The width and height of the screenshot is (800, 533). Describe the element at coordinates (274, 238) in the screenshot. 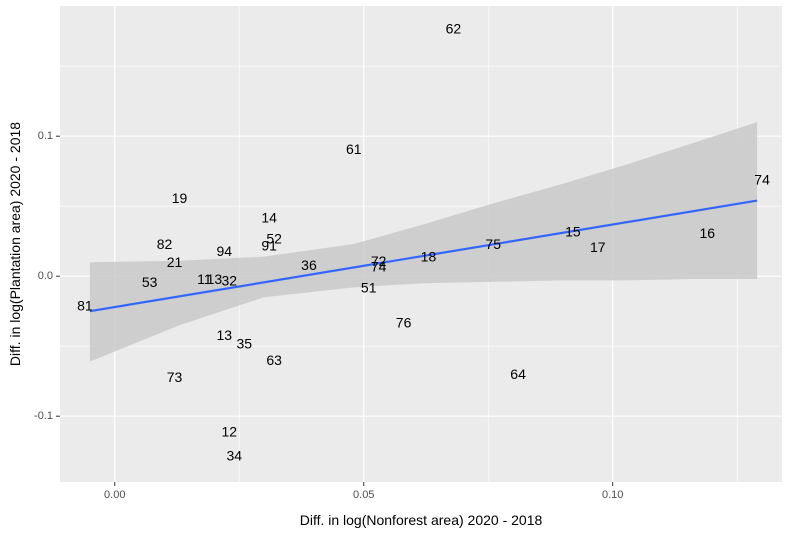

I see `point-label: 52` at that location.